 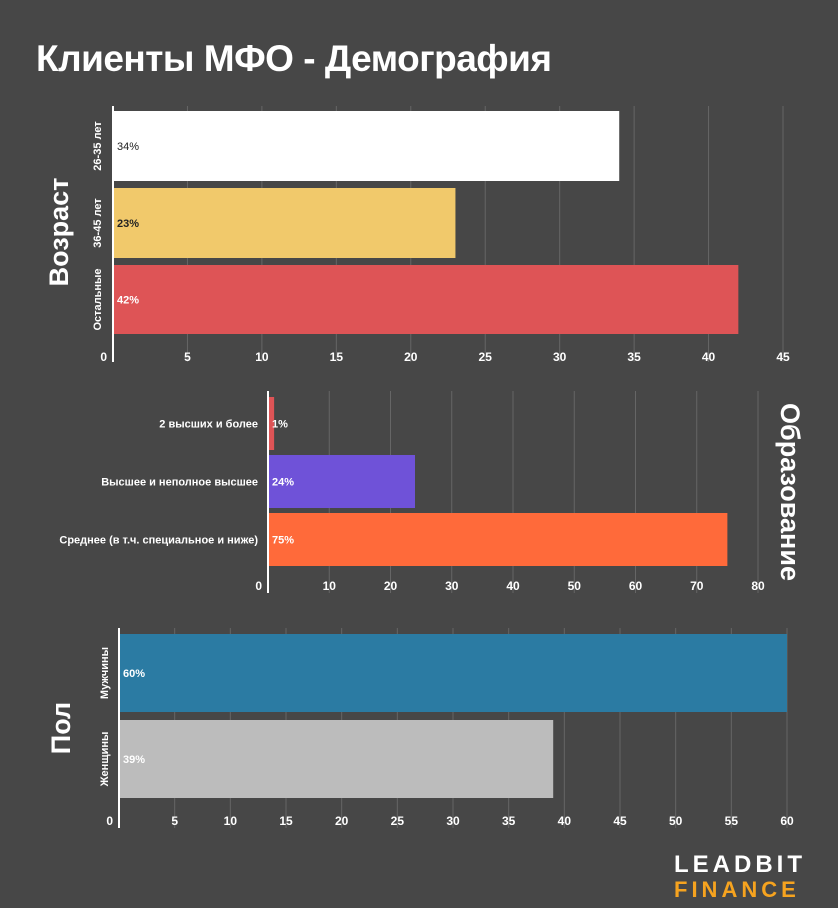 I want to click on education-category-label: Высшее и неполное высшее, so click(x=179, y=483).